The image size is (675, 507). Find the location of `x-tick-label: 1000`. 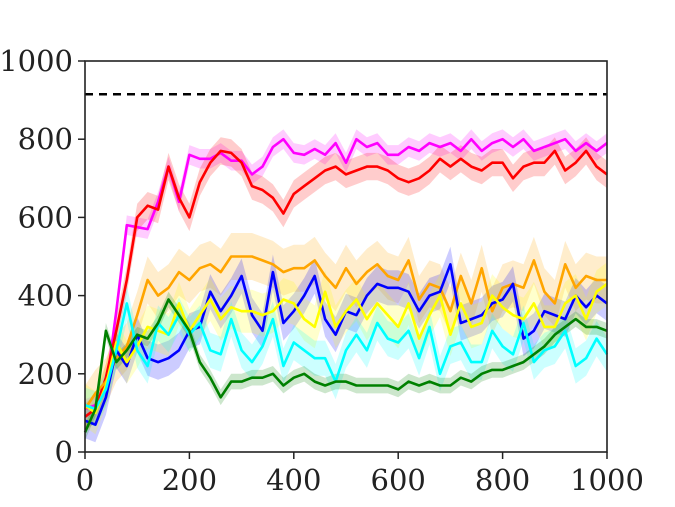

x-tick-label: 1000 is located at coordinates (607, 480).